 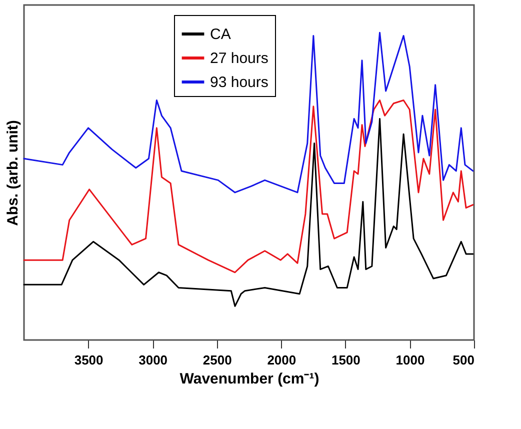 I want to click on x-tick-label: 500, so click(x=463, y=360).